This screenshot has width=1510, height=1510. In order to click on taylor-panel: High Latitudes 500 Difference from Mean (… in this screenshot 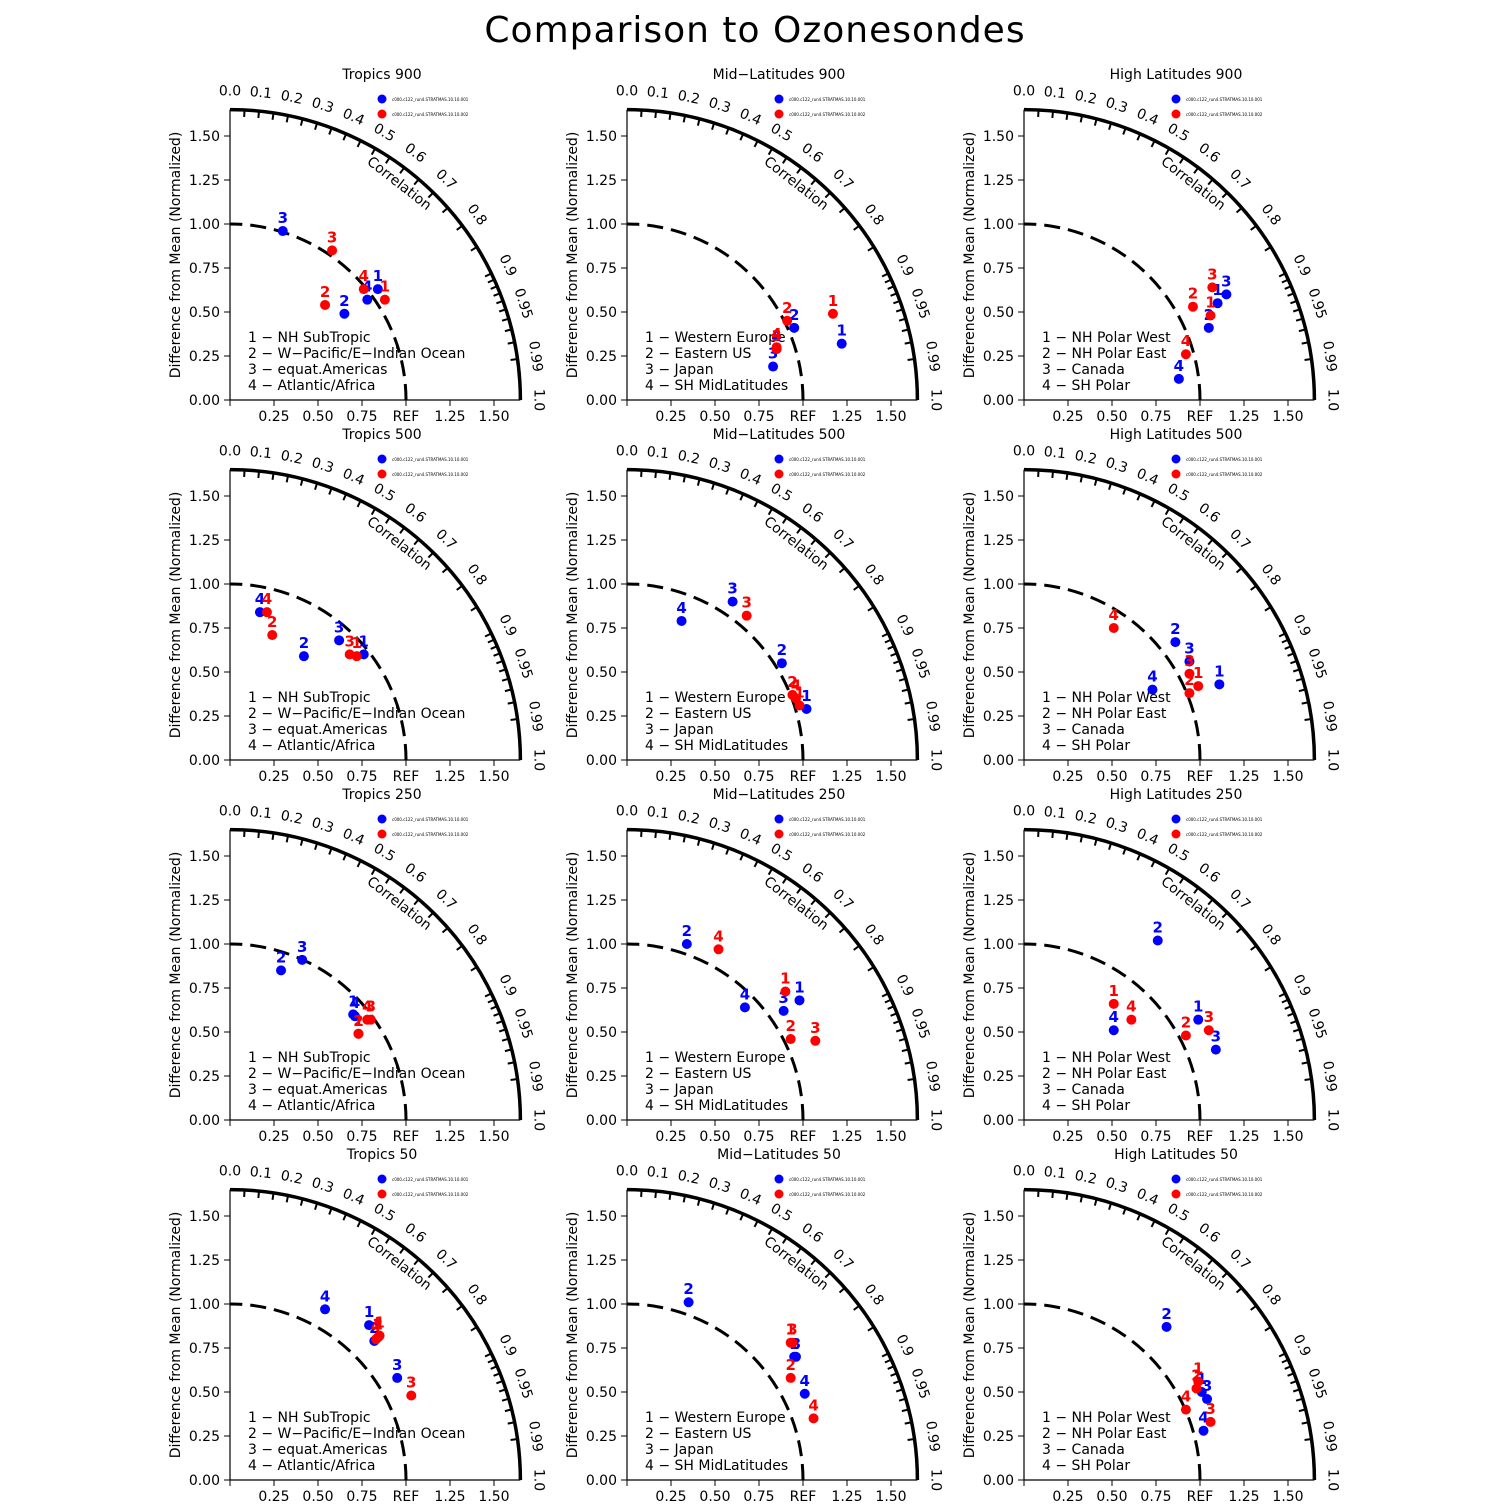, I will do `click(1151, 606)`.